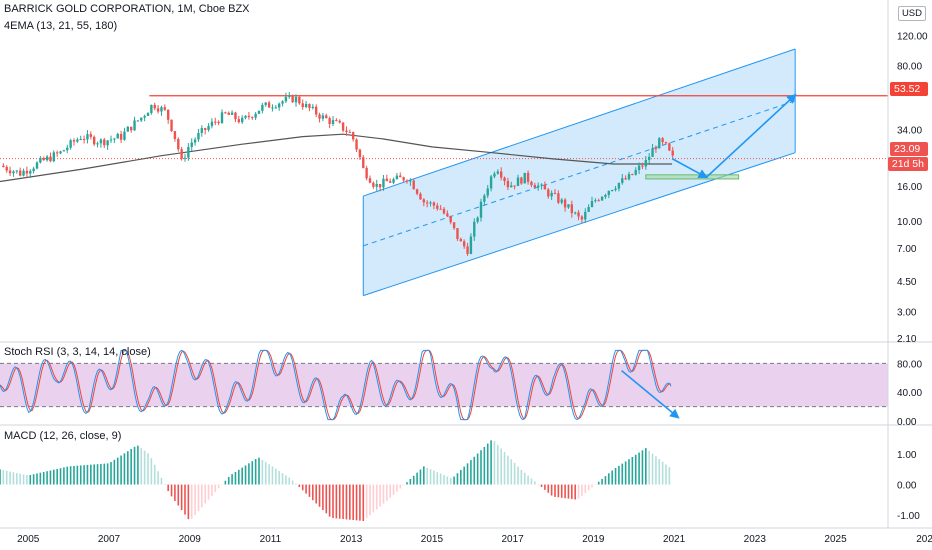 The width and height of the screenshot is (932, 550). Describe the element at coordinates (907, 339) in the screenshot. I see `price-tick-label: 2.10` at that location.